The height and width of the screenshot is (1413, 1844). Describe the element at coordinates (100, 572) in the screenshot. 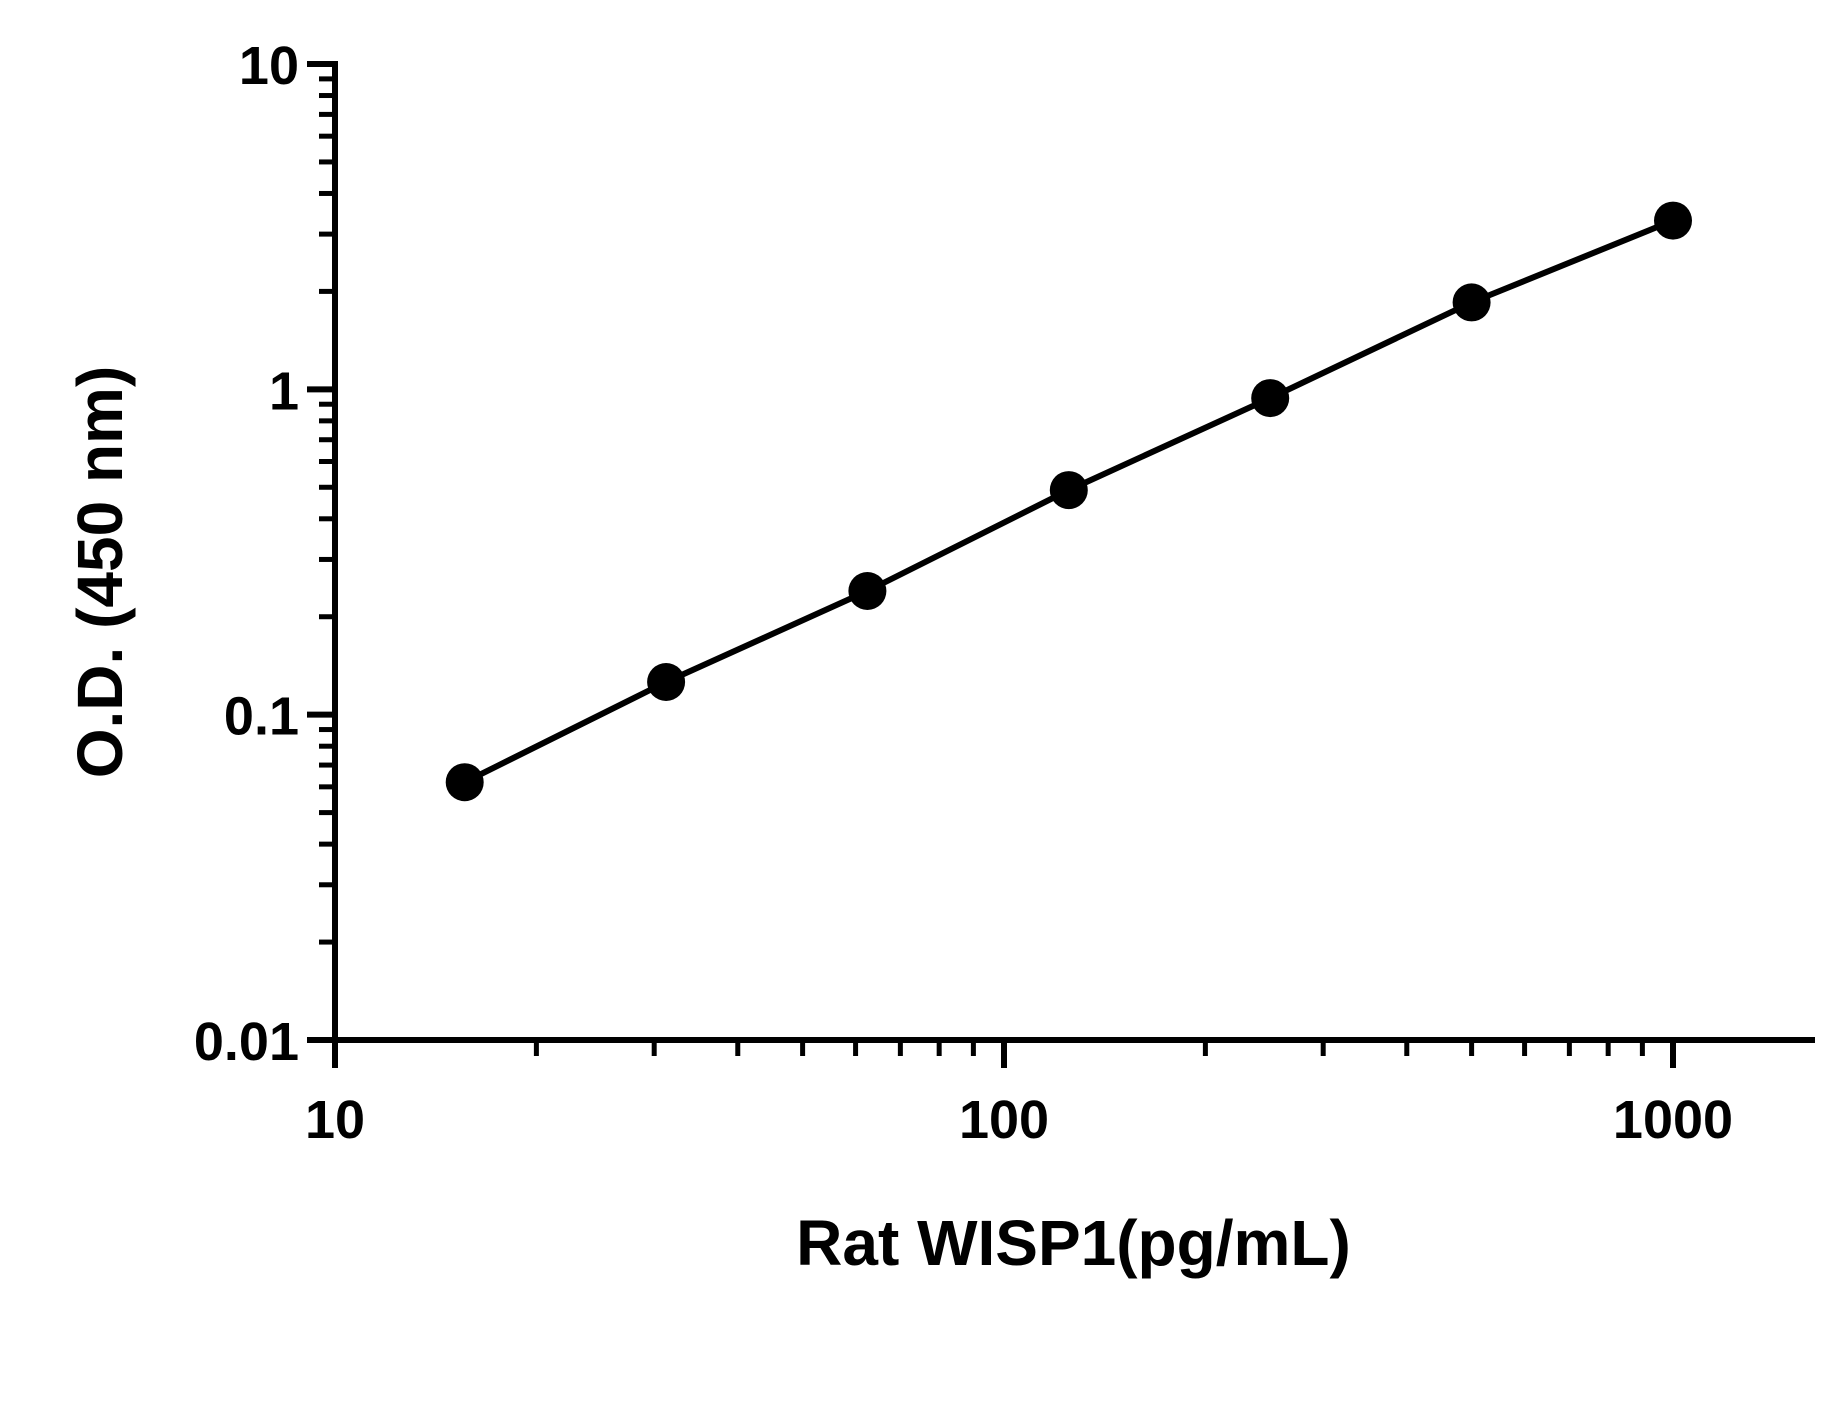

I see `y-axis-label: O.D. (450 nm)` at that location.